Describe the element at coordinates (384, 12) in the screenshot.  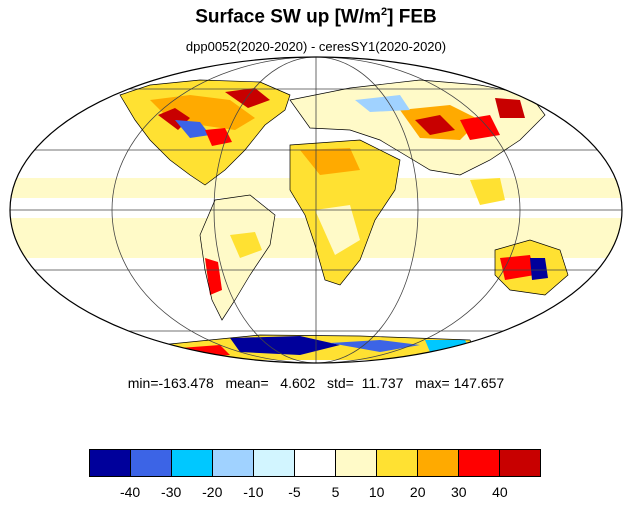
I see `title-superscript: 2` at that location.